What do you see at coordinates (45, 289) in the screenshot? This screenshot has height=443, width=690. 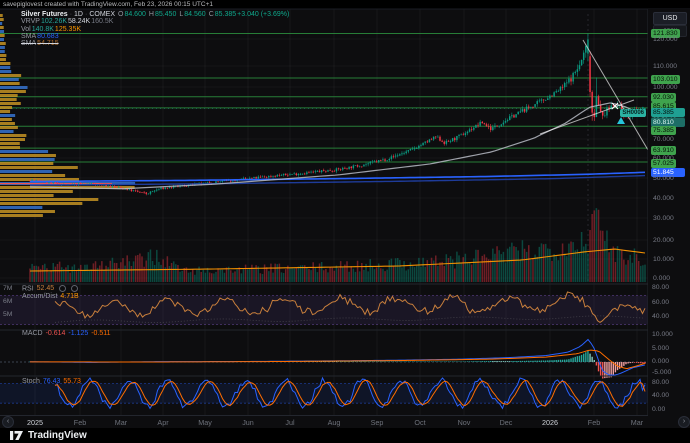 I see `rsi-value: 52.45` at bounding box center [45, 289].